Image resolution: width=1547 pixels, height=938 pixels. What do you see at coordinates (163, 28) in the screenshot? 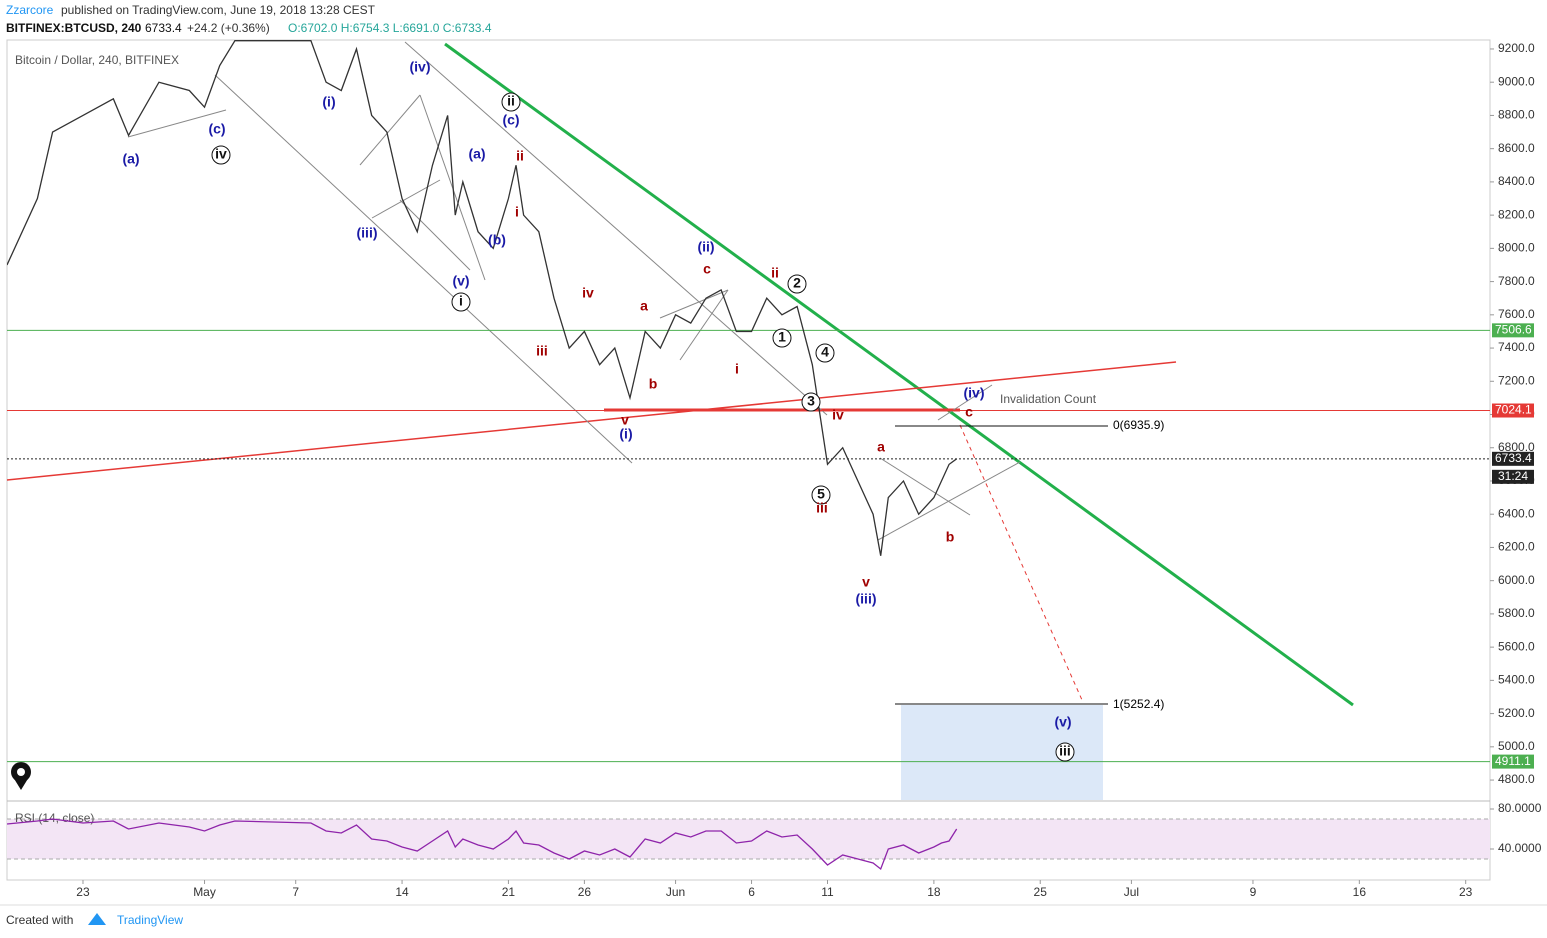
I see `last-price: 6733.4` at bounding box center [163, 28].